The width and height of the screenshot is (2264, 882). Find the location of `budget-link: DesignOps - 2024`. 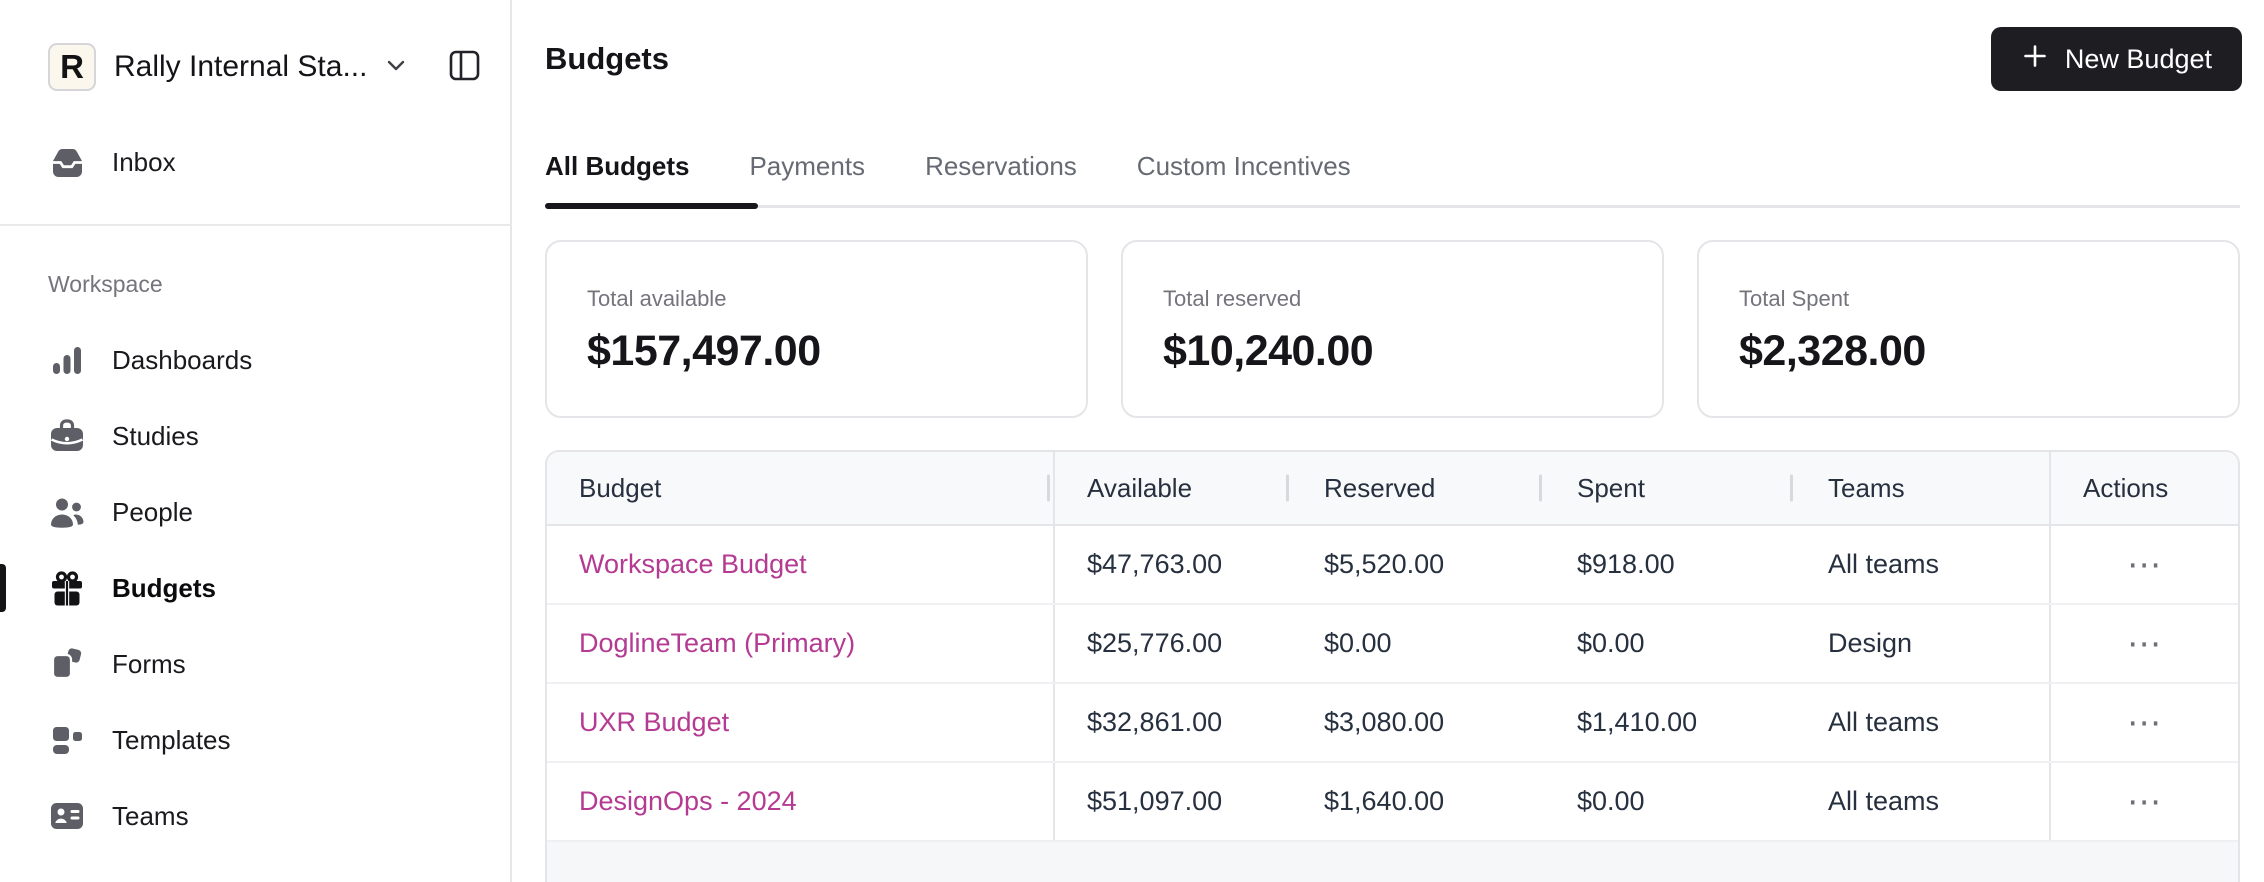

budget-link: DesignOps - 2024 is located at coordinates (688, 801).